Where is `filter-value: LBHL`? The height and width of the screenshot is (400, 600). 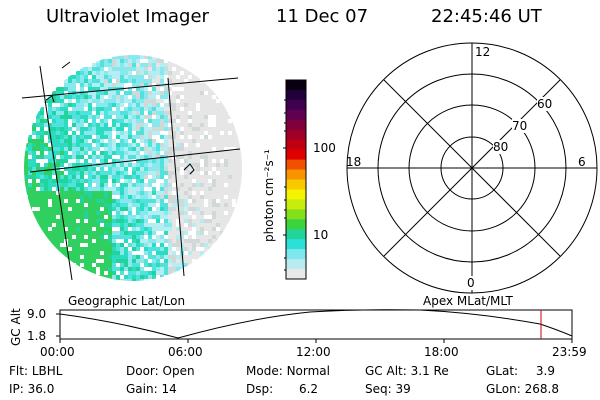 filter-value: LBHL is located at coordinates (47, 371).